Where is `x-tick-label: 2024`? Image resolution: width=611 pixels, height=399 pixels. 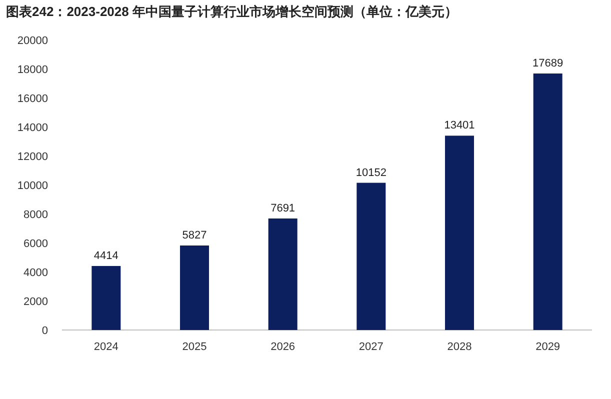 x-tick-label: 2024 is located at coordinates (106, 347).